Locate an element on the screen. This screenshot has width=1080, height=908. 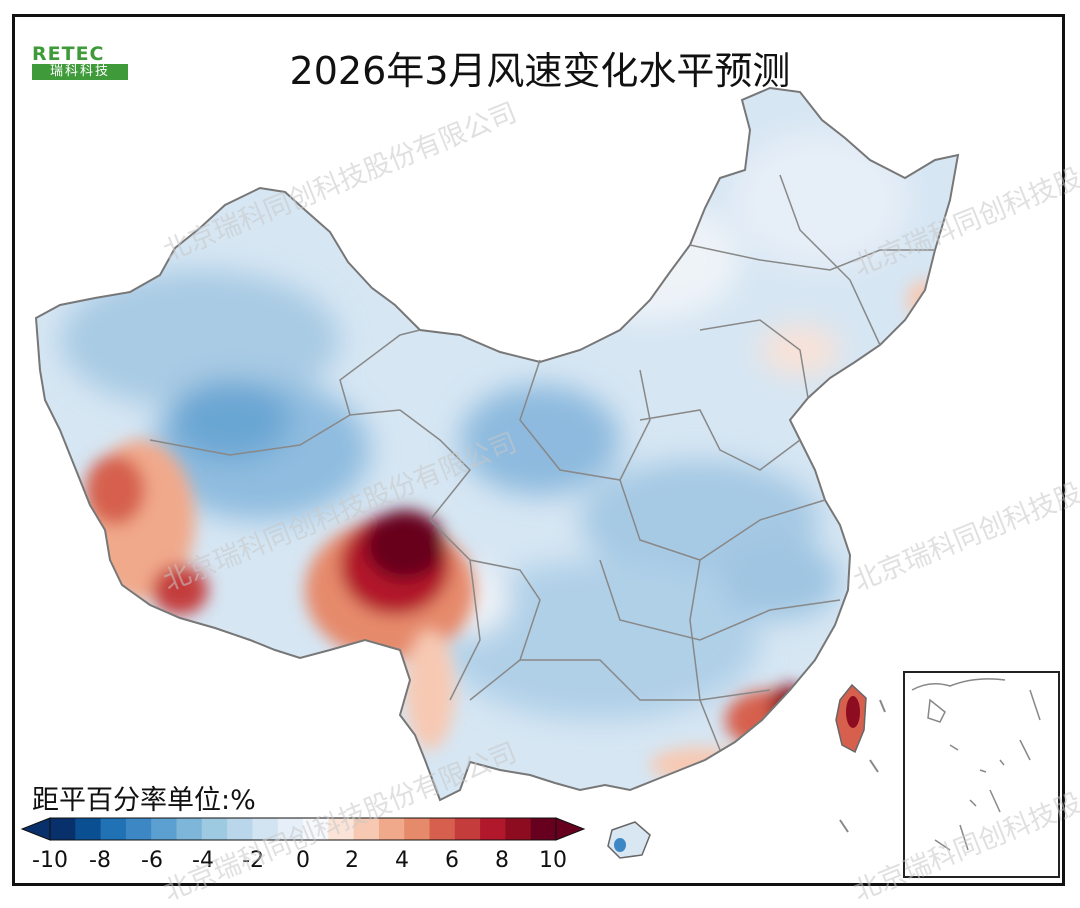
hainan-island is located at coordinates (629, 840).